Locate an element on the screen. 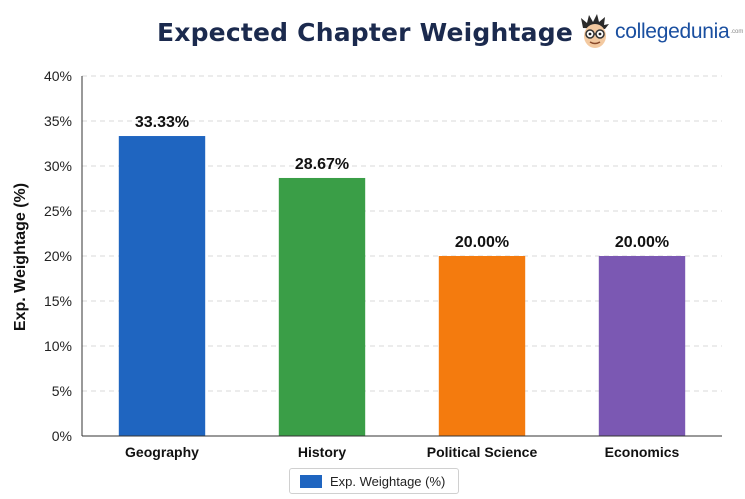  y-axis-ticks: 0% 5% 10% 15% 20% 25% 30% 35% 40% is located at coordinates (58, 256).